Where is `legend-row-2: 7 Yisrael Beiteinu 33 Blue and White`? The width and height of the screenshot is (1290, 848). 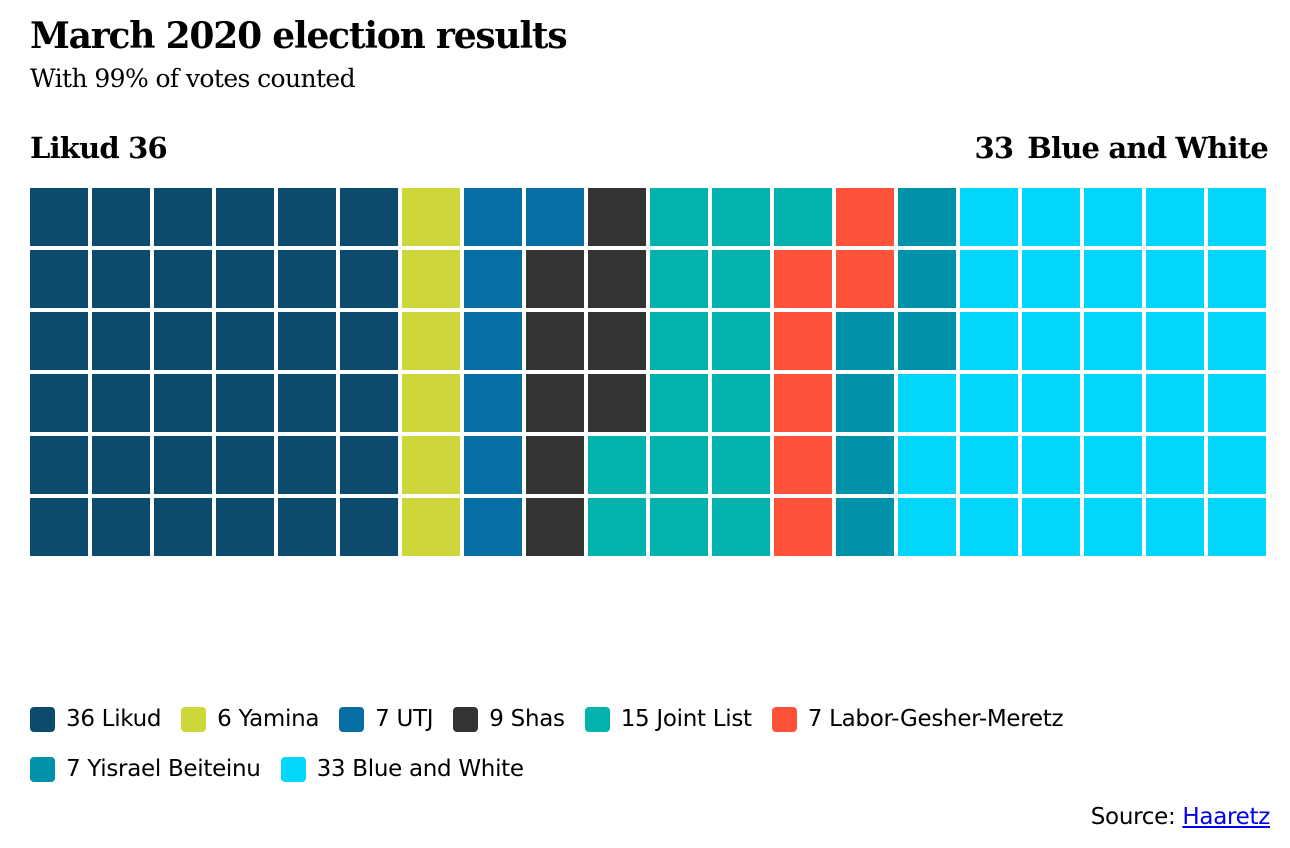 legend-row-2: 7 Yisrael Beiteinu 33 Blue and White is located at coordinates (650, 769).